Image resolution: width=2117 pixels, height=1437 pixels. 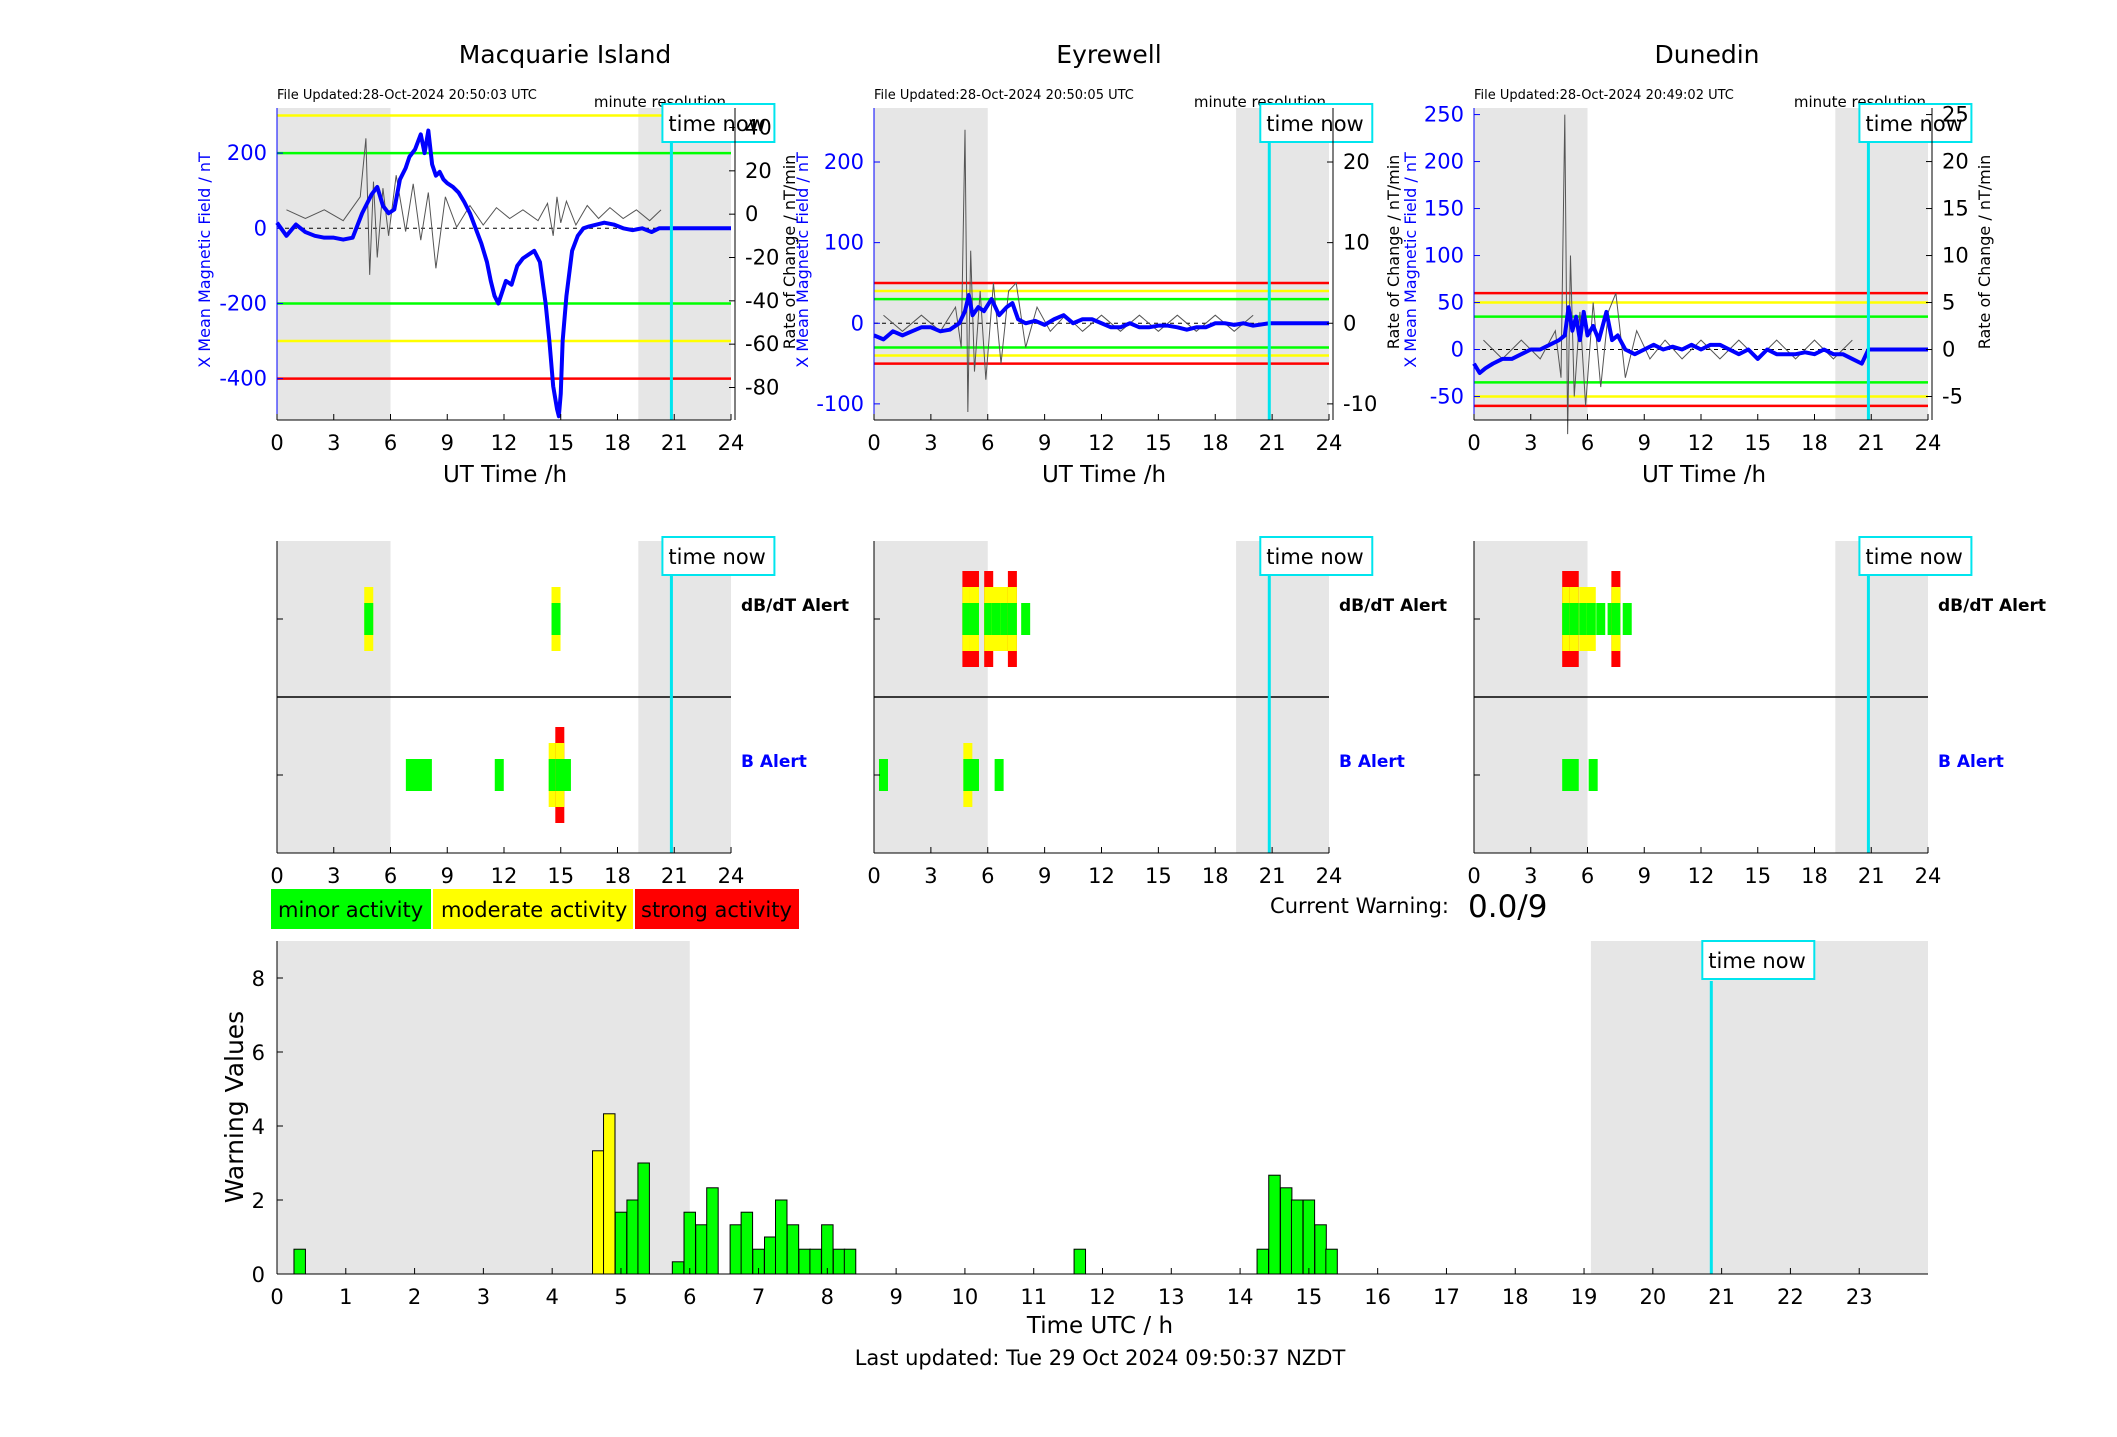 What do you see at coordinates (533, 909) in the screenshot?
I see `legend-moderate-swatch` at bounding box center [533, 909].